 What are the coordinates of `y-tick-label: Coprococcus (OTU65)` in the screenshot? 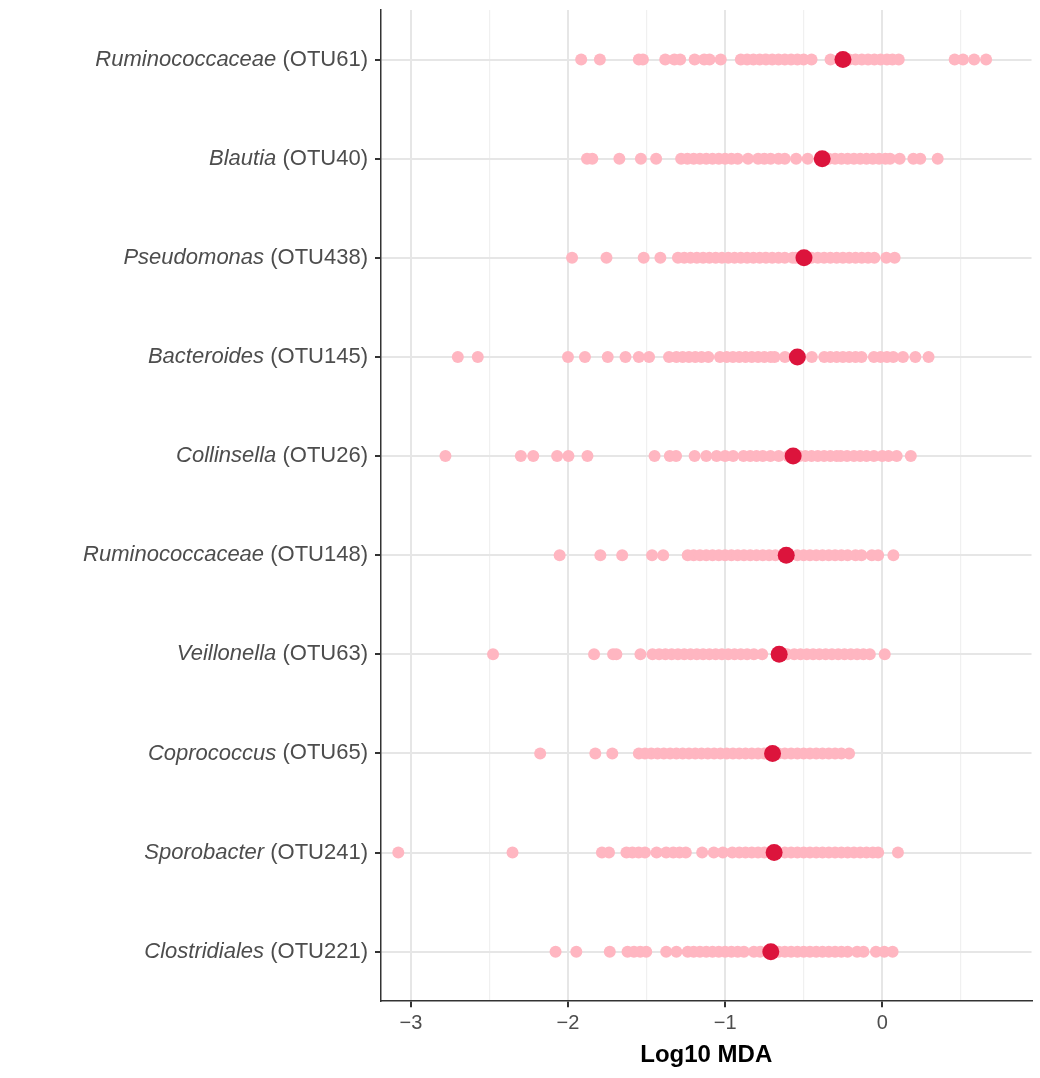 It's located at (258, 752).